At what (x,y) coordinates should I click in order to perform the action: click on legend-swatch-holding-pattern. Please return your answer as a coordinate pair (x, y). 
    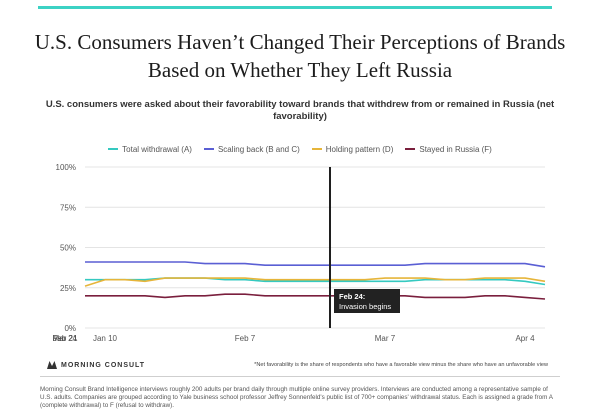
    Looking at the image, I should click on (316, 149).